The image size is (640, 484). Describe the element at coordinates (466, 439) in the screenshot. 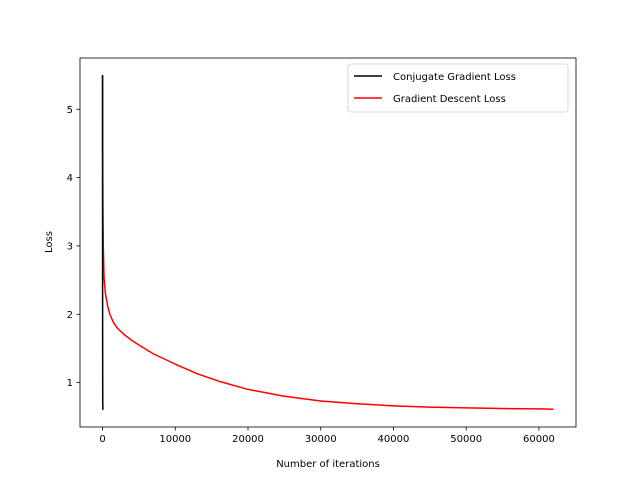

I see `x-tick-label: 50000` at that location.